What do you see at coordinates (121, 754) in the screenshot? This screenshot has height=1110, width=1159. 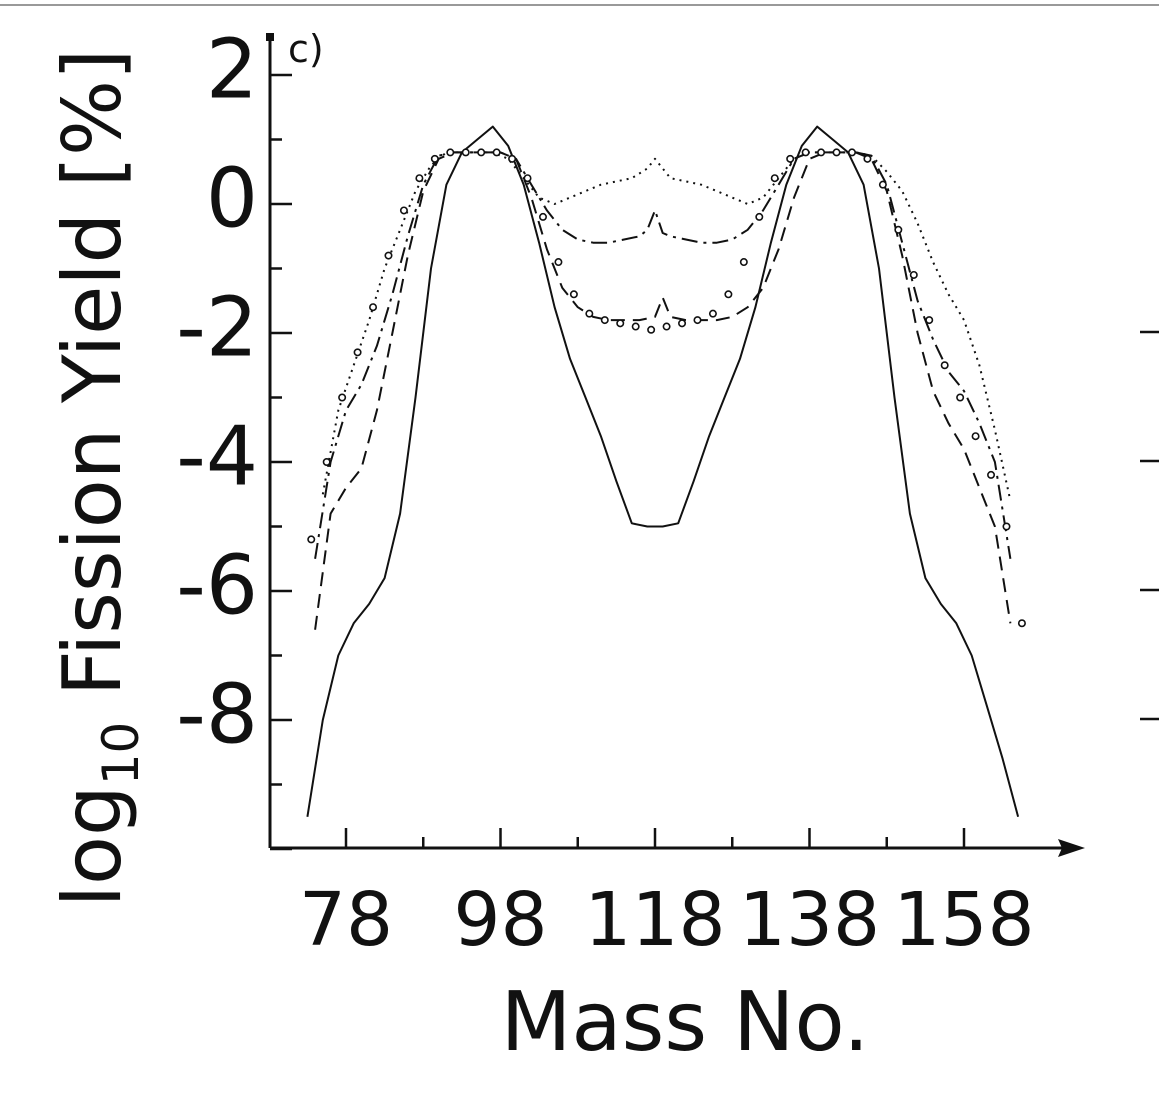 I see `y-axis-title-subscript: 10` at bounding box center [121, 754].